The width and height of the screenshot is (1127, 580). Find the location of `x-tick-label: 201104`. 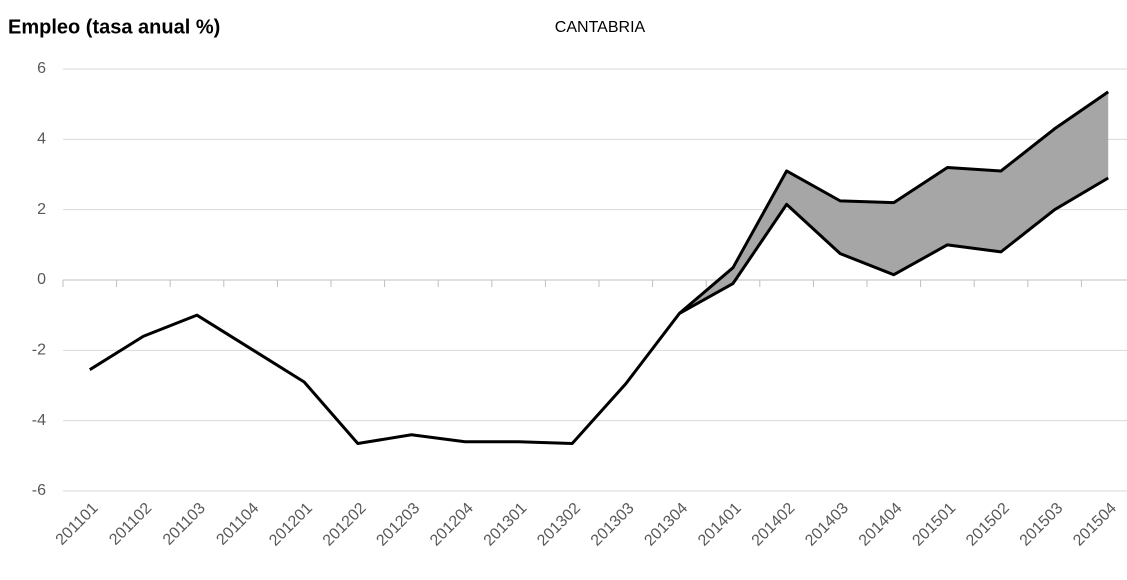

x-tick-label: 201104 is located at coordinates (237, 524).